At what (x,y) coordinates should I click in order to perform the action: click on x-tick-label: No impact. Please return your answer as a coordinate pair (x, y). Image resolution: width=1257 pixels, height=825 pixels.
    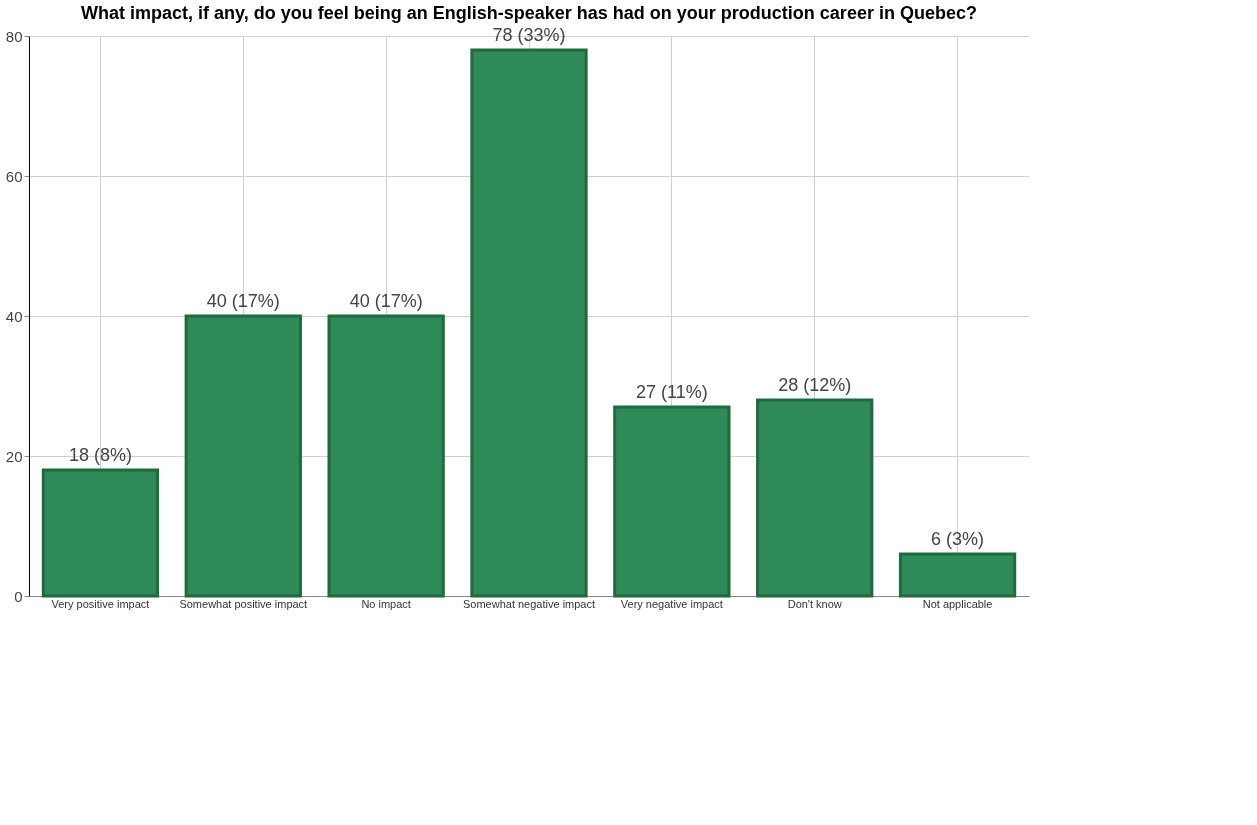
    Looking at the image, I should click on (386, 603).